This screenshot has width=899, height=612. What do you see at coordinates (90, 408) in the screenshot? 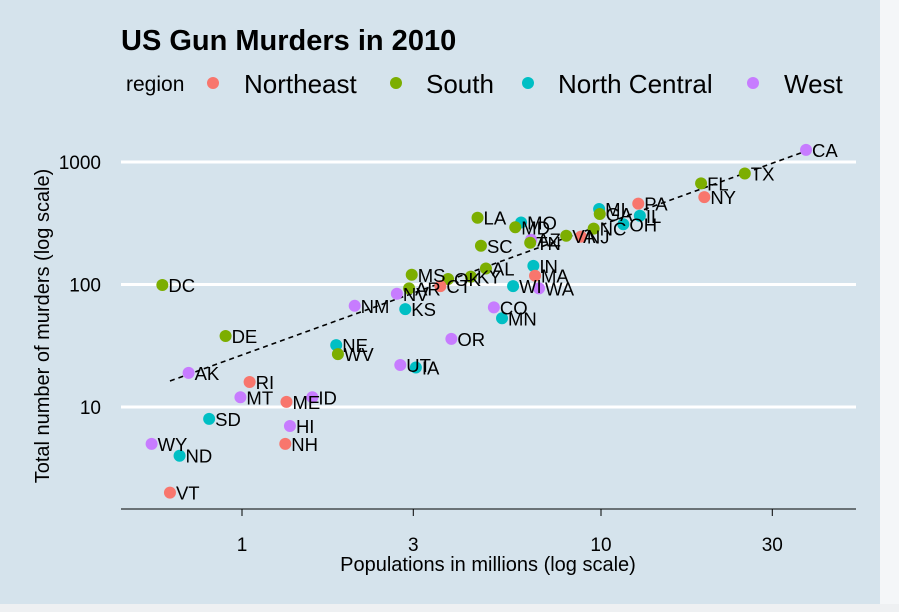
I see `y-tick-label-10: 10` at bounding box center [90, 408].